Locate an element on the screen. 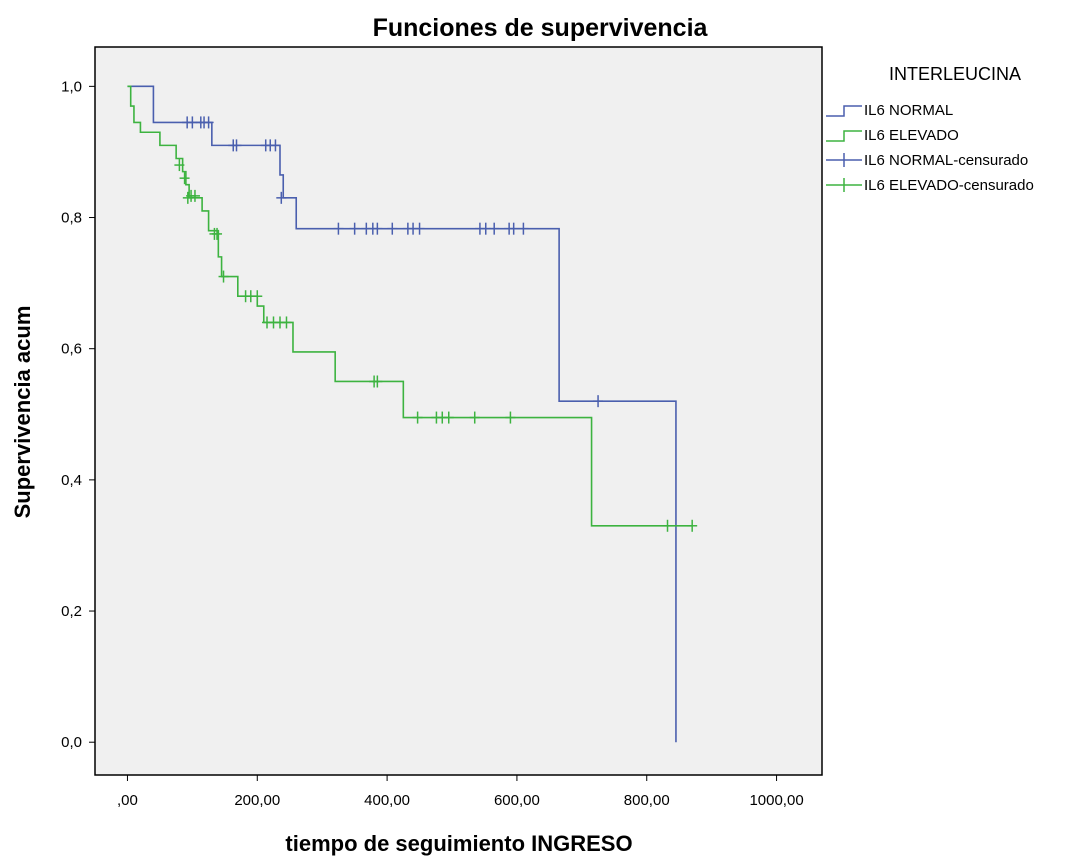  chart-title: Funciones de supervivencia is located at coordinates (541, 28).